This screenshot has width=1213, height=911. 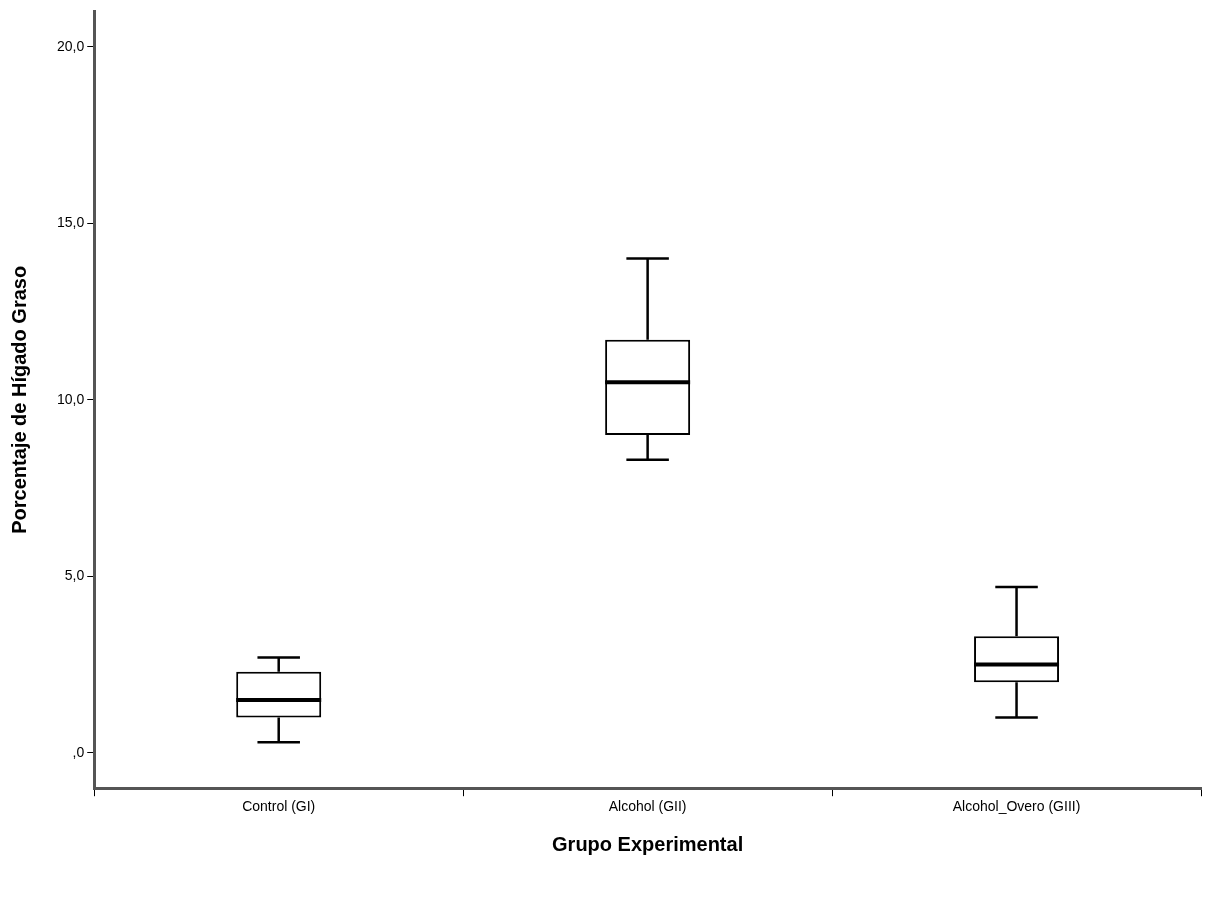 I want to click on y-tick-label: ,0, so click(x=78, y=751).